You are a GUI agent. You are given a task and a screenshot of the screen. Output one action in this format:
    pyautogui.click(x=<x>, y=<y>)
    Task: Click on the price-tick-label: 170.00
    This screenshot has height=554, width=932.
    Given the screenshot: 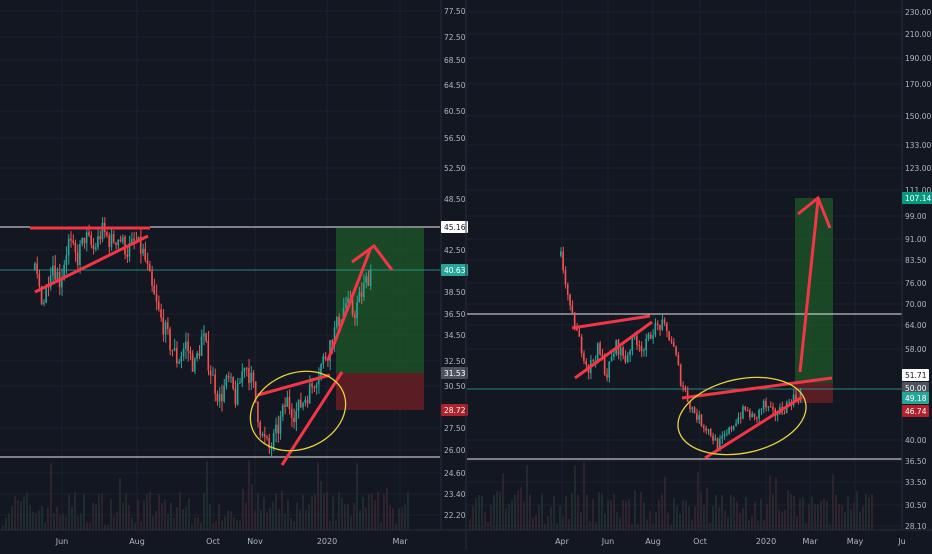 What is the action you would take?
    pyautogui.click(x=918, y=84)
    